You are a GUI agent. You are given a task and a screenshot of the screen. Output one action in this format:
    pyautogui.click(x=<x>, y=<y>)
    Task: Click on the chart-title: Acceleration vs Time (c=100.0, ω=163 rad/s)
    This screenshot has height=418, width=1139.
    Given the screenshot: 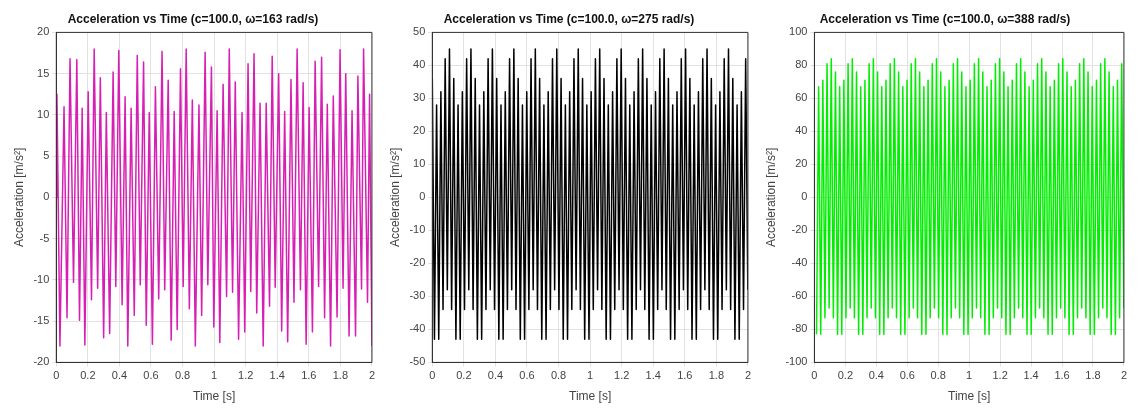 What is the action you would take?
    pyautogui.click(x=193, y=18)
    